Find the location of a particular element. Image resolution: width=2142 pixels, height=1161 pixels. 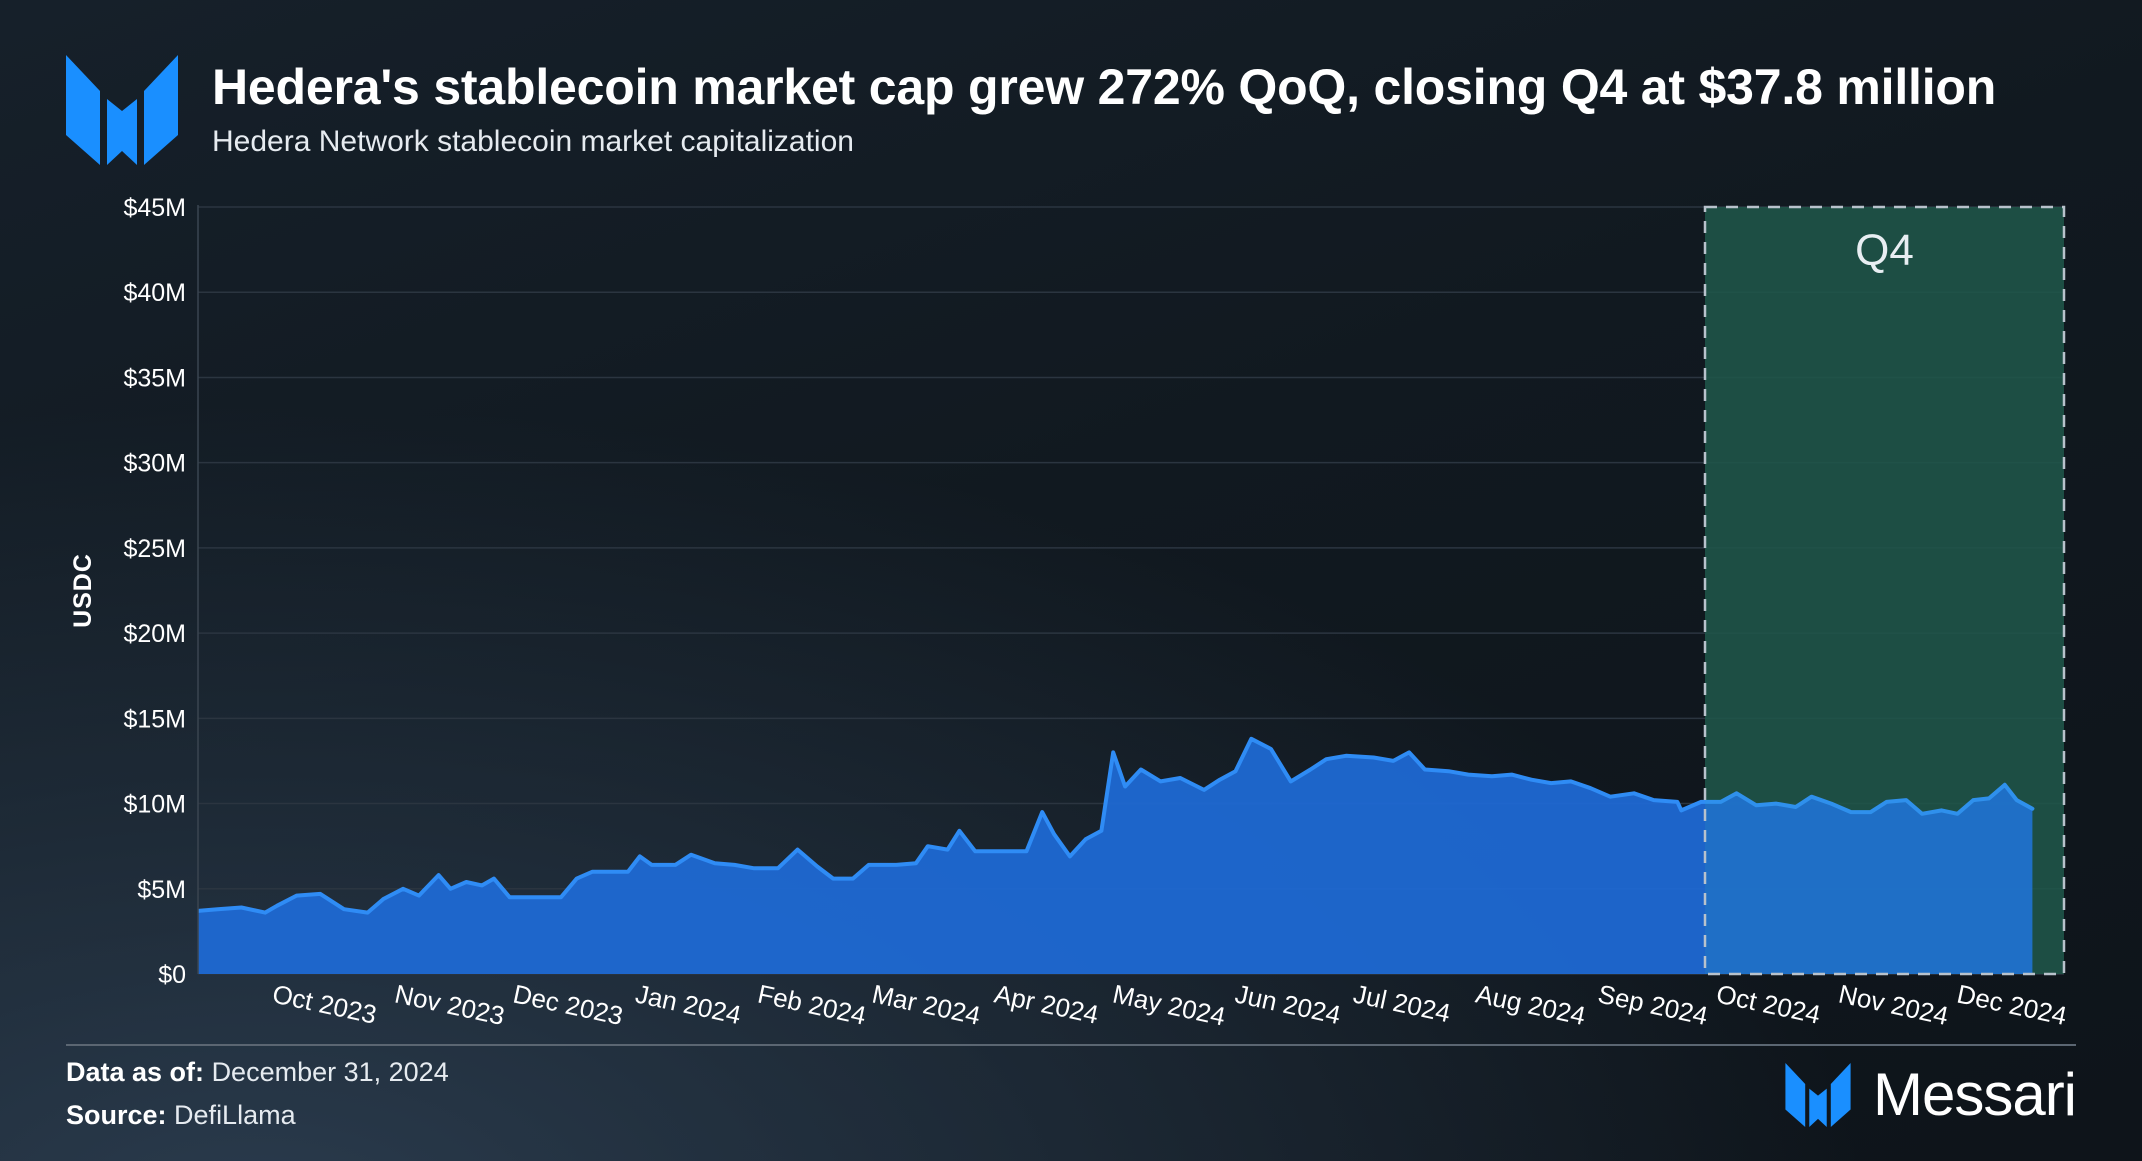

market-cap-line is located at coordinates (1116, 825).